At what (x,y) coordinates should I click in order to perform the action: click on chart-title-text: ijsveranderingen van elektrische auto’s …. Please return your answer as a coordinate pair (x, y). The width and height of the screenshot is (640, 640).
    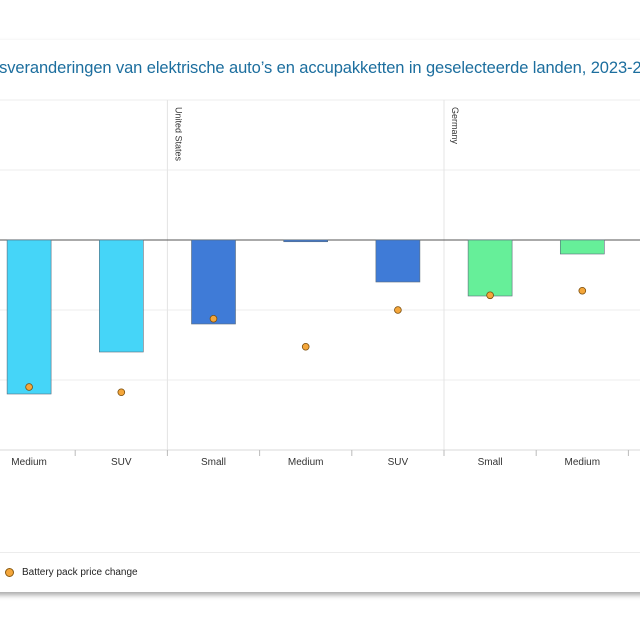
    Looking at the image, I should click on (320, 68).